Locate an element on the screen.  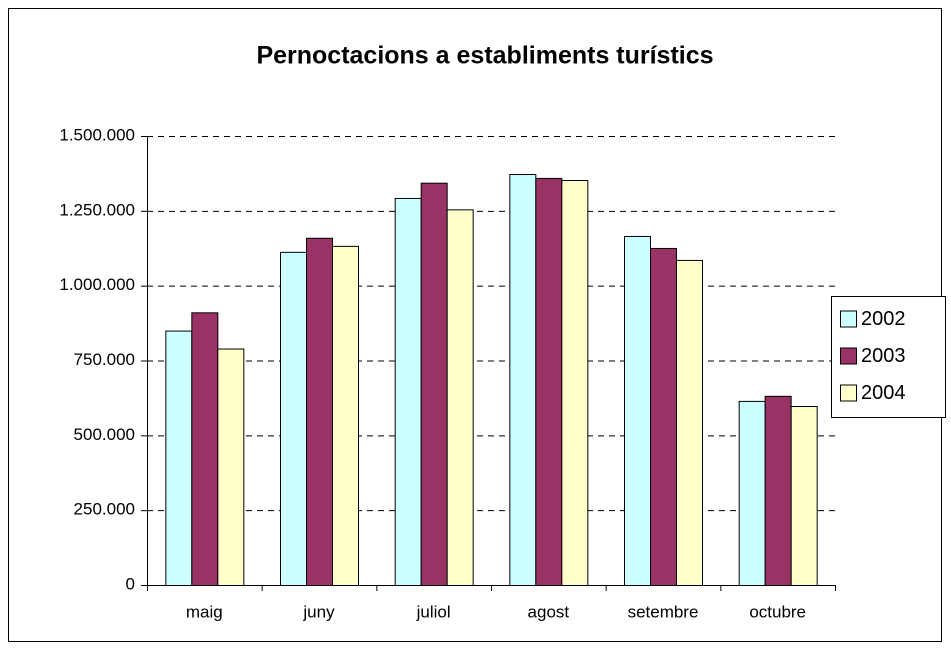
chart-title: Pernoctacions a establiments turístics is located at coordinates (484, 56).